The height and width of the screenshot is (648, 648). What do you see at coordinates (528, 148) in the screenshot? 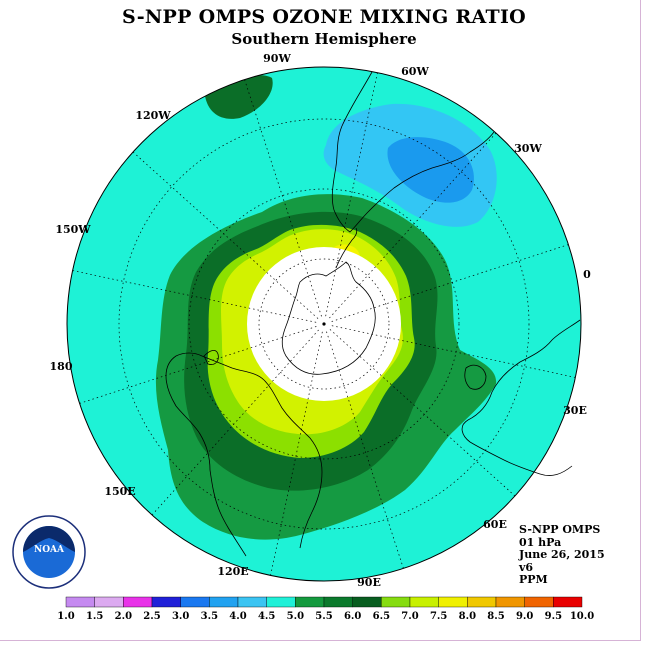
I see `lon-label-30w: 30W` at bounding box center [528, 148].